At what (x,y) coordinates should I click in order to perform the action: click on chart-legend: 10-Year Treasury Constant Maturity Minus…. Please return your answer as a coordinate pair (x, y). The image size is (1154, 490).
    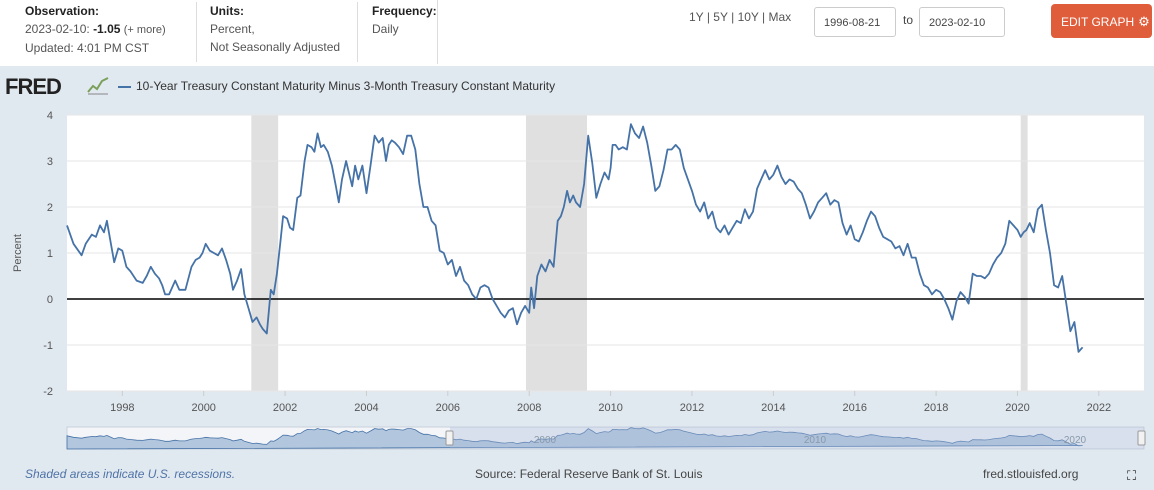
    Looking at the image, I should click on (336, 86).